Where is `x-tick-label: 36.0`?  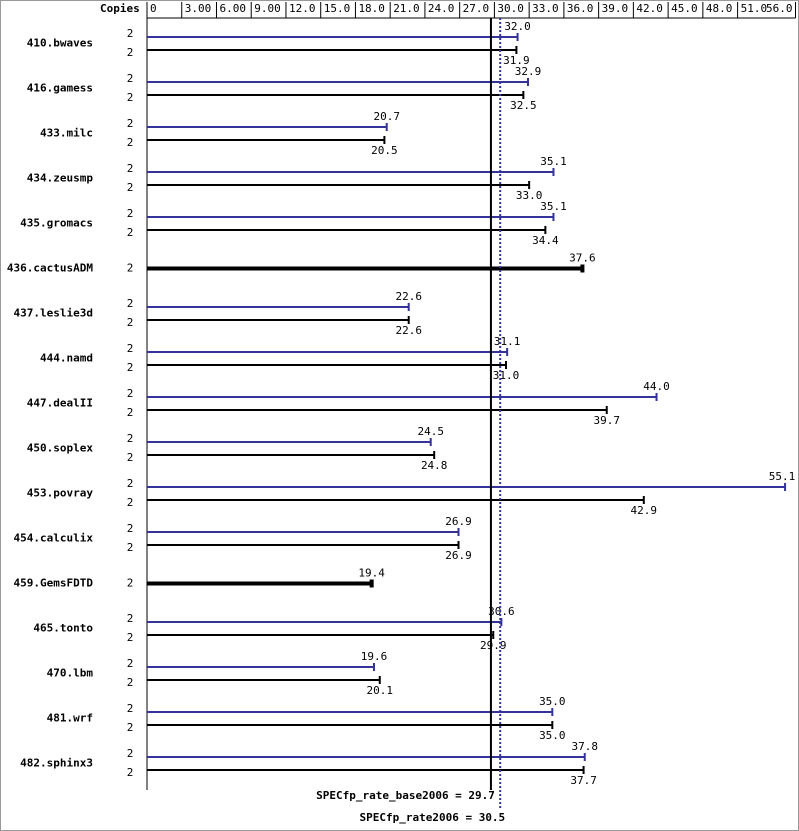 x-tick-label: 36.0 is located at coordinates (580, 8).